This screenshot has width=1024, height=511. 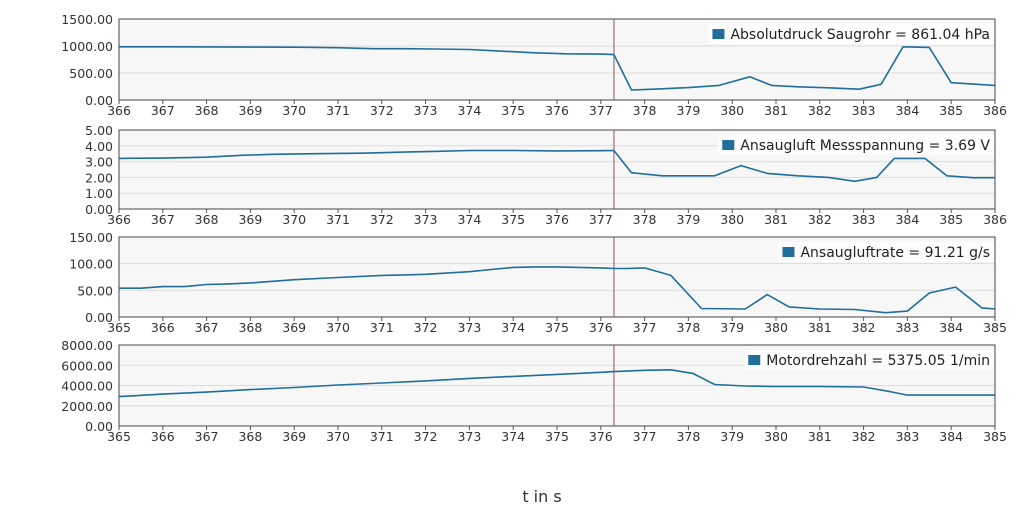 I want to click on y-tick-label: 3.00, so click(x=99, y=162).